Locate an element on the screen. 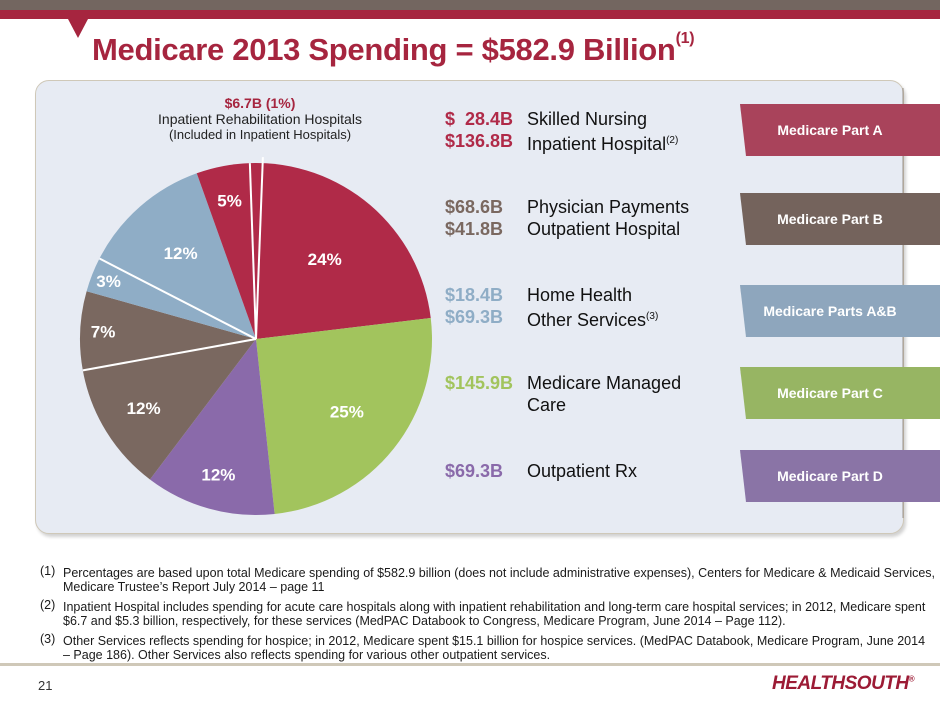 The width and height of the screenshot is (940, 705). footnote-number: (2) is located at coordinates (48, 605).